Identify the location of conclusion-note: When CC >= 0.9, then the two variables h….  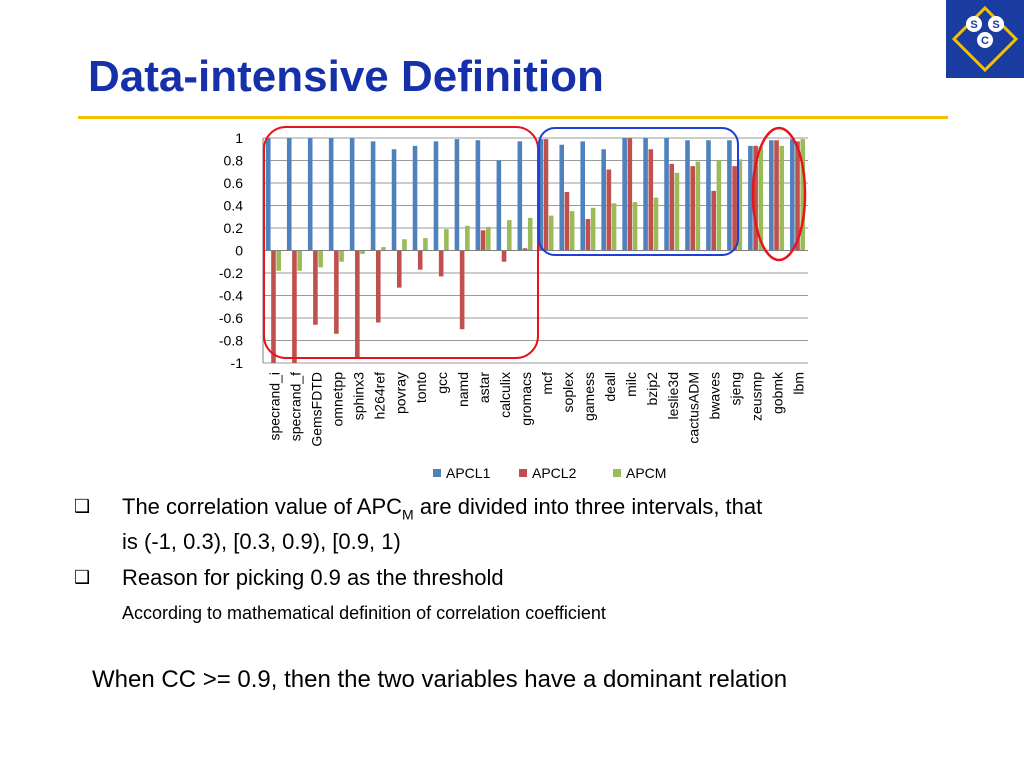
(440, 679).